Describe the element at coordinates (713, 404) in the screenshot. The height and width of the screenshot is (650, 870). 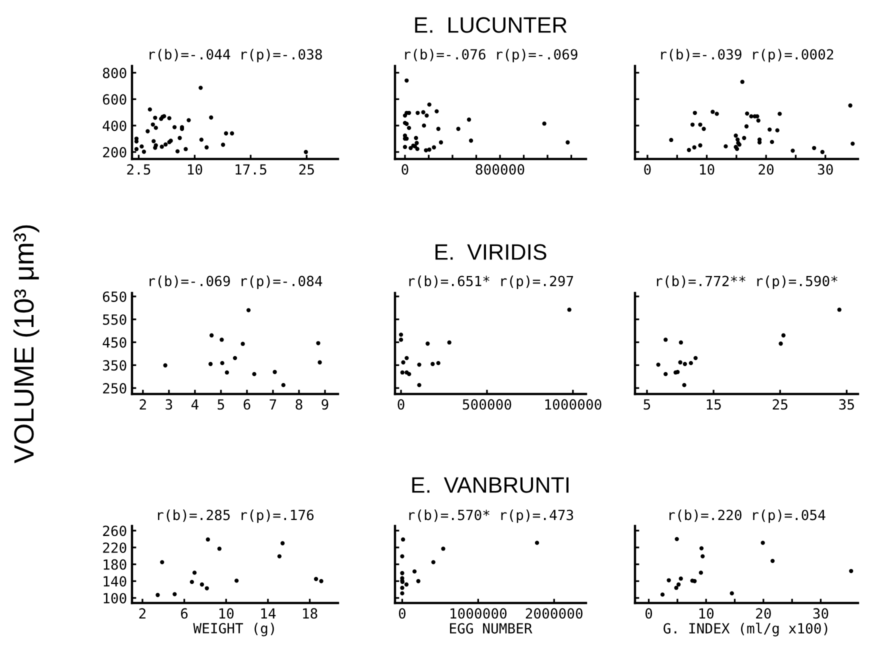
I see `x-tick-label: 15` at that location.